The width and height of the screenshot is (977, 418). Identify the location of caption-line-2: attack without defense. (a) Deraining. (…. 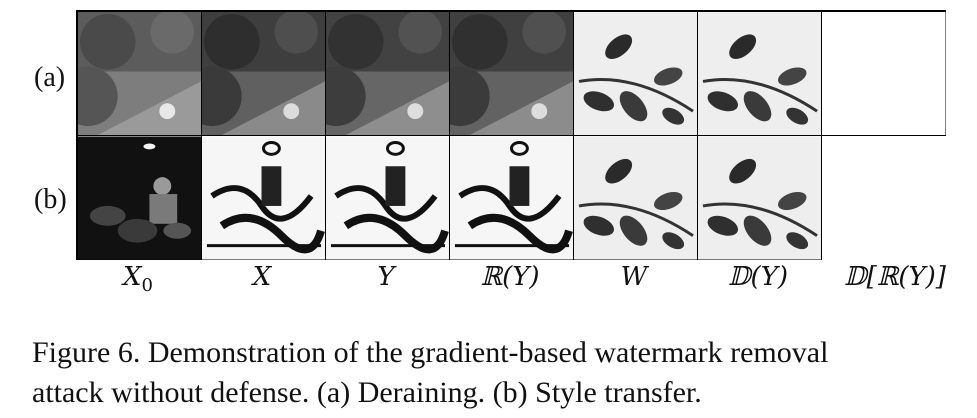
(367, 392).